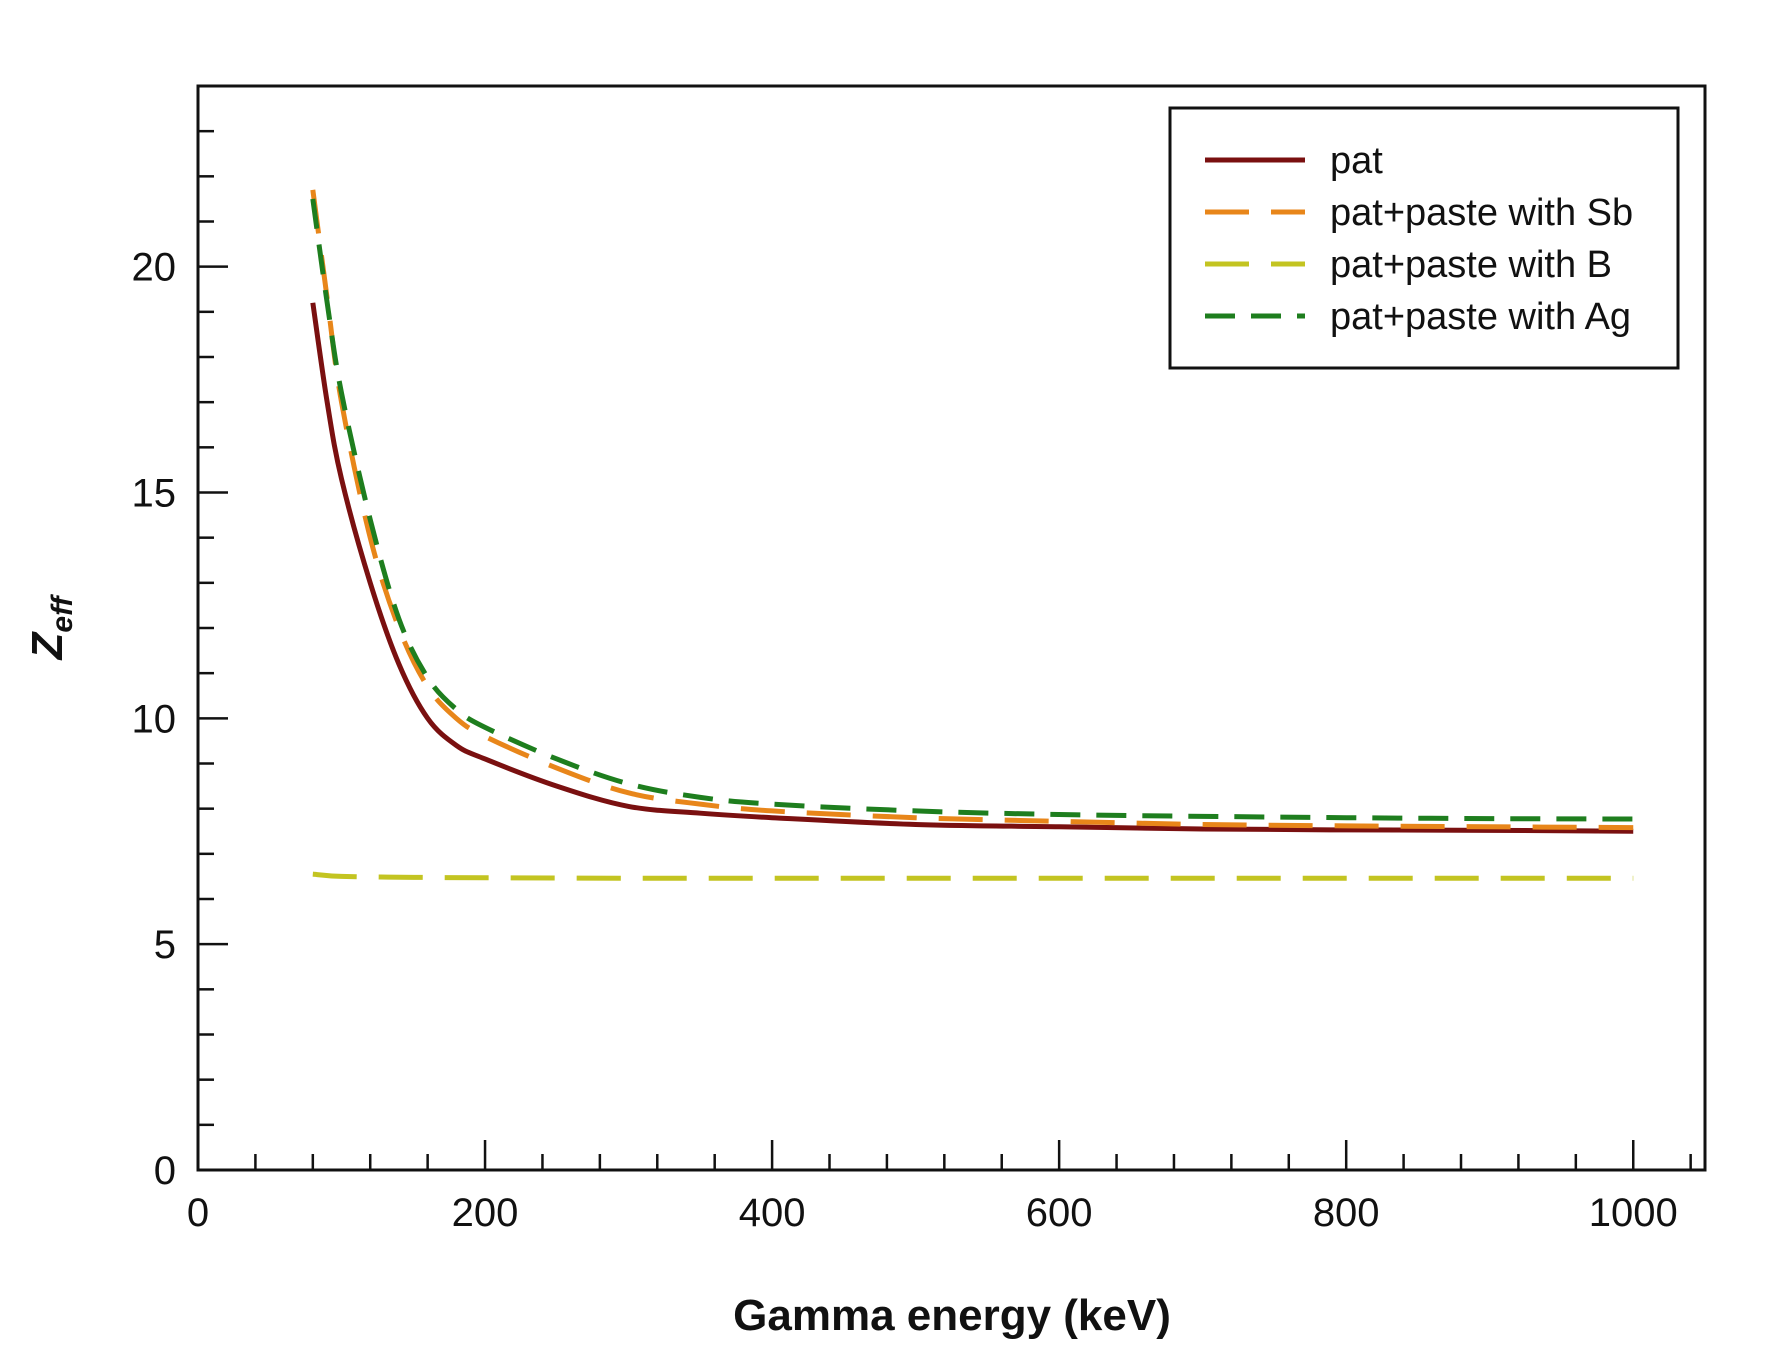  I want to click on y-tick-label: 0, so click(165, 1171).